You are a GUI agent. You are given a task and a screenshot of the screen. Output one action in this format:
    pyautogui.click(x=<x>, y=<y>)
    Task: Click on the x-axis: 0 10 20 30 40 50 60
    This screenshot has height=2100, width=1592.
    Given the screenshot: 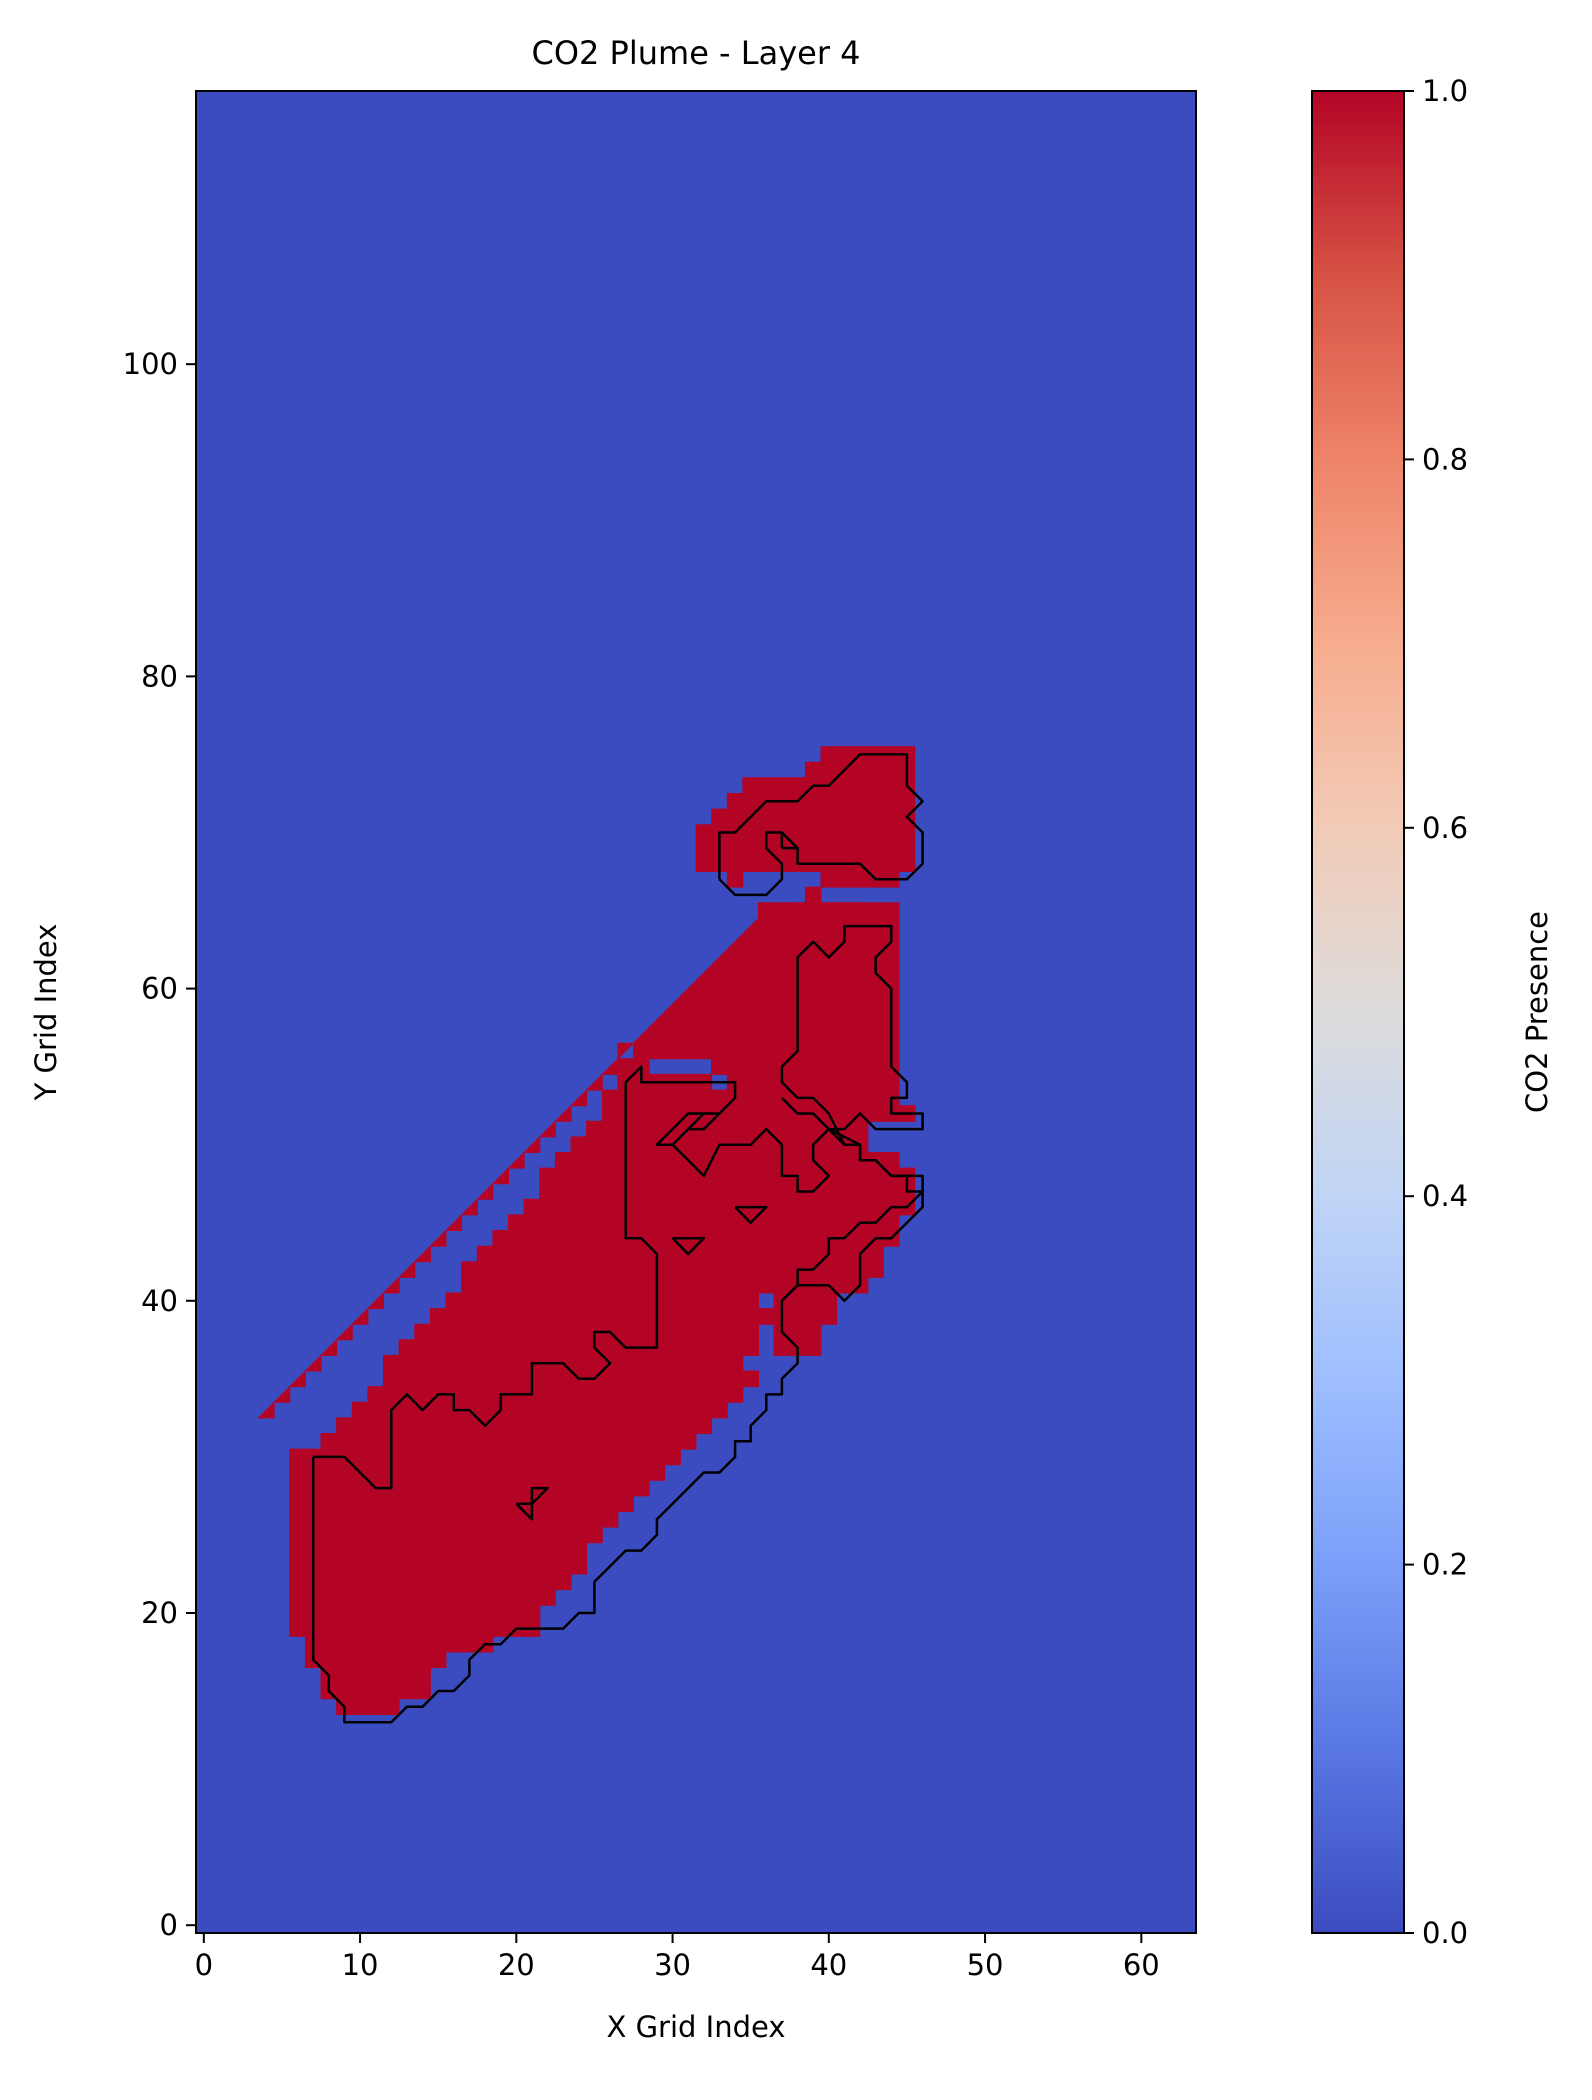 What is the action you would take?
    pyautogui.click(x=677, y=1957)
    